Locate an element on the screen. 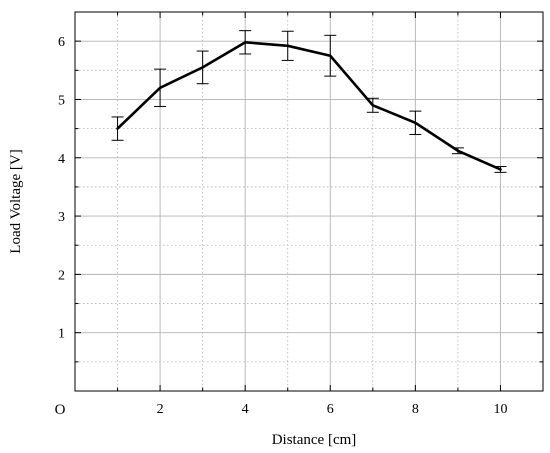 The width and height of the screenshot is (550, 453). y-tick-label: 5 is located at coordinates (61, 100).